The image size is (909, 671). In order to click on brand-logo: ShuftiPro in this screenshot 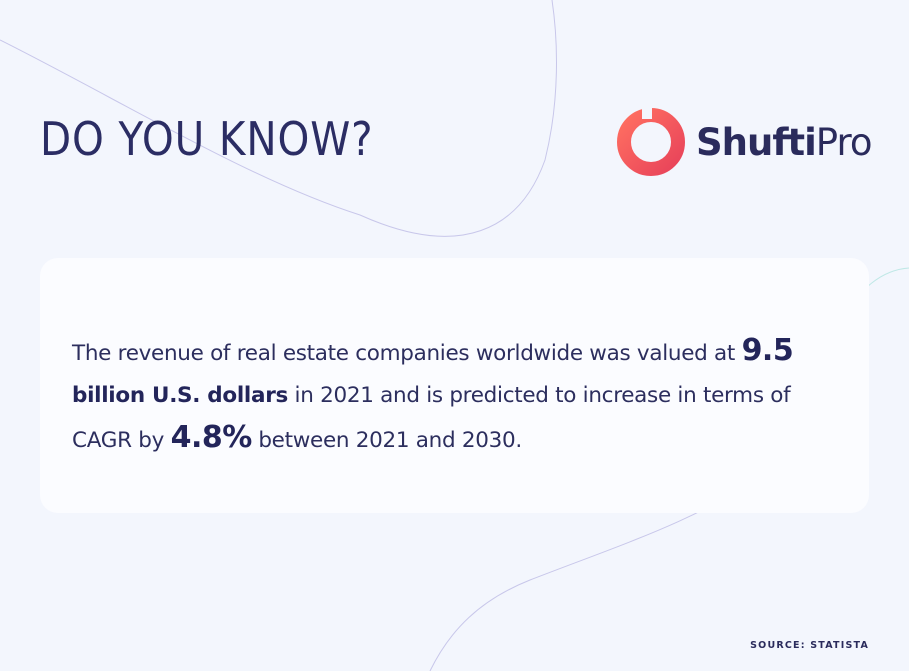, I will do `click(744, 142)`.